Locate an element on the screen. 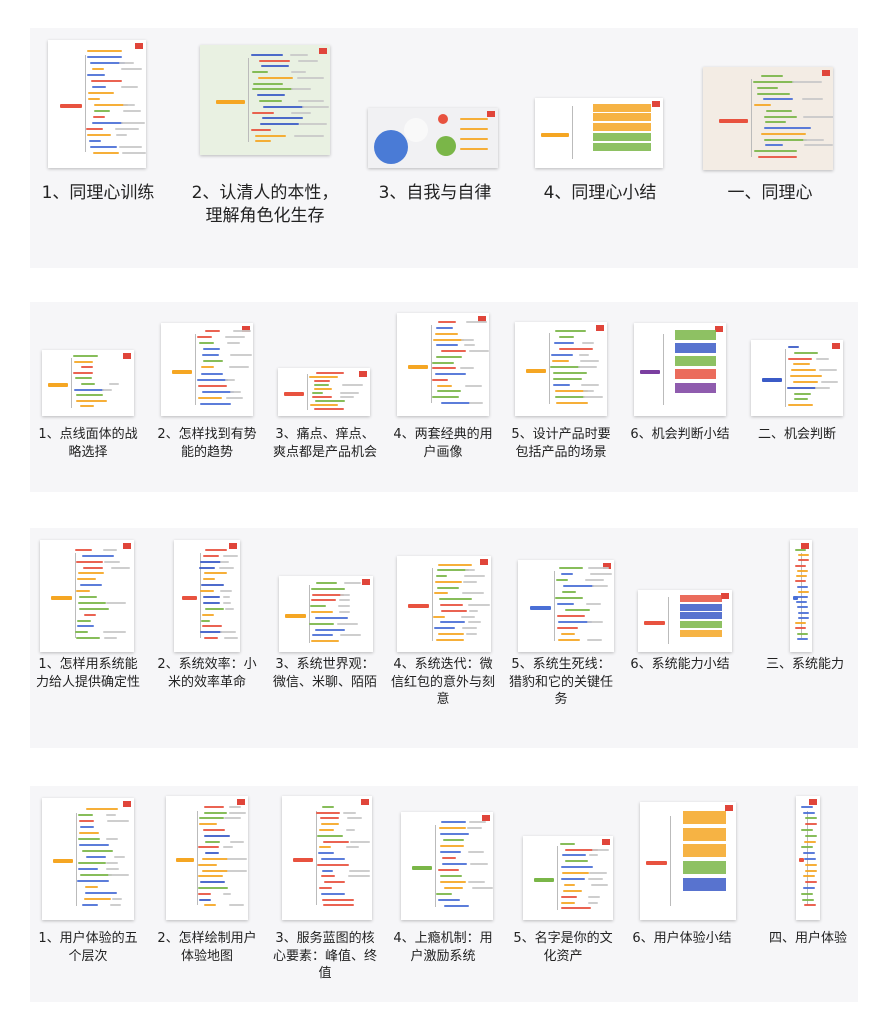  item-title: 4、系统迭代：微信红包的意外与刻意 is located at coordinates (442, 682).